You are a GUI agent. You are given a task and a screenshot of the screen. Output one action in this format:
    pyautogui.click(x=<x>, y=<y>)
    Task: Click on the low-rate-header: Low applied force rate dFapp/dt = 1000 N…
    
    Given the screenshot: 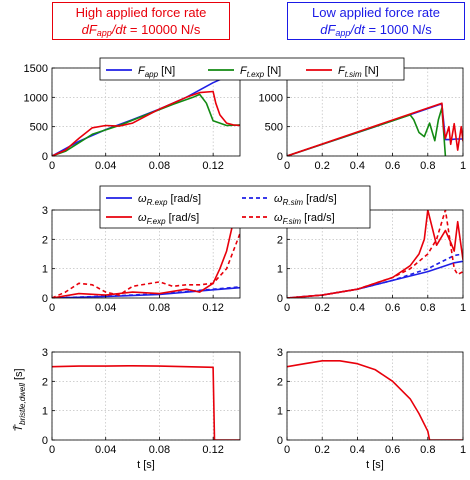 What is the action you would take?
    pyautogui.click(x=376, y=21)
    